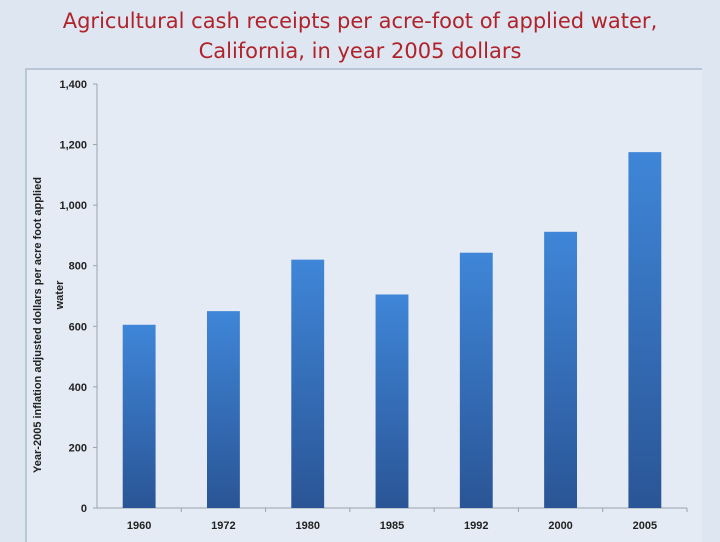 The image size is (720, 542). Describe the element at coordinates (645, 330) in the screenshot. I see `bar-2005` at that location.